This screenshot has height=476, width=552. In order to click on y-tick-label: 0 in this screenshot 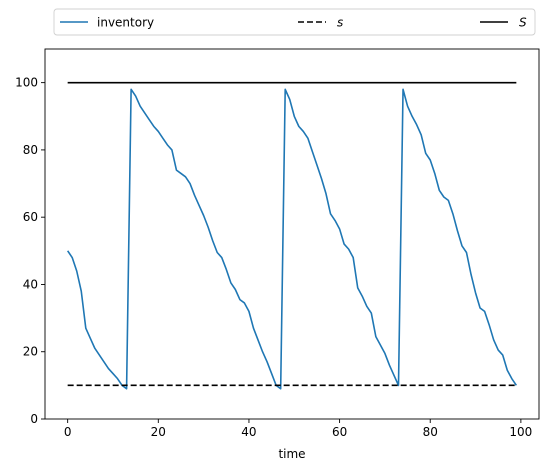, I will do `click(34, 419)`.